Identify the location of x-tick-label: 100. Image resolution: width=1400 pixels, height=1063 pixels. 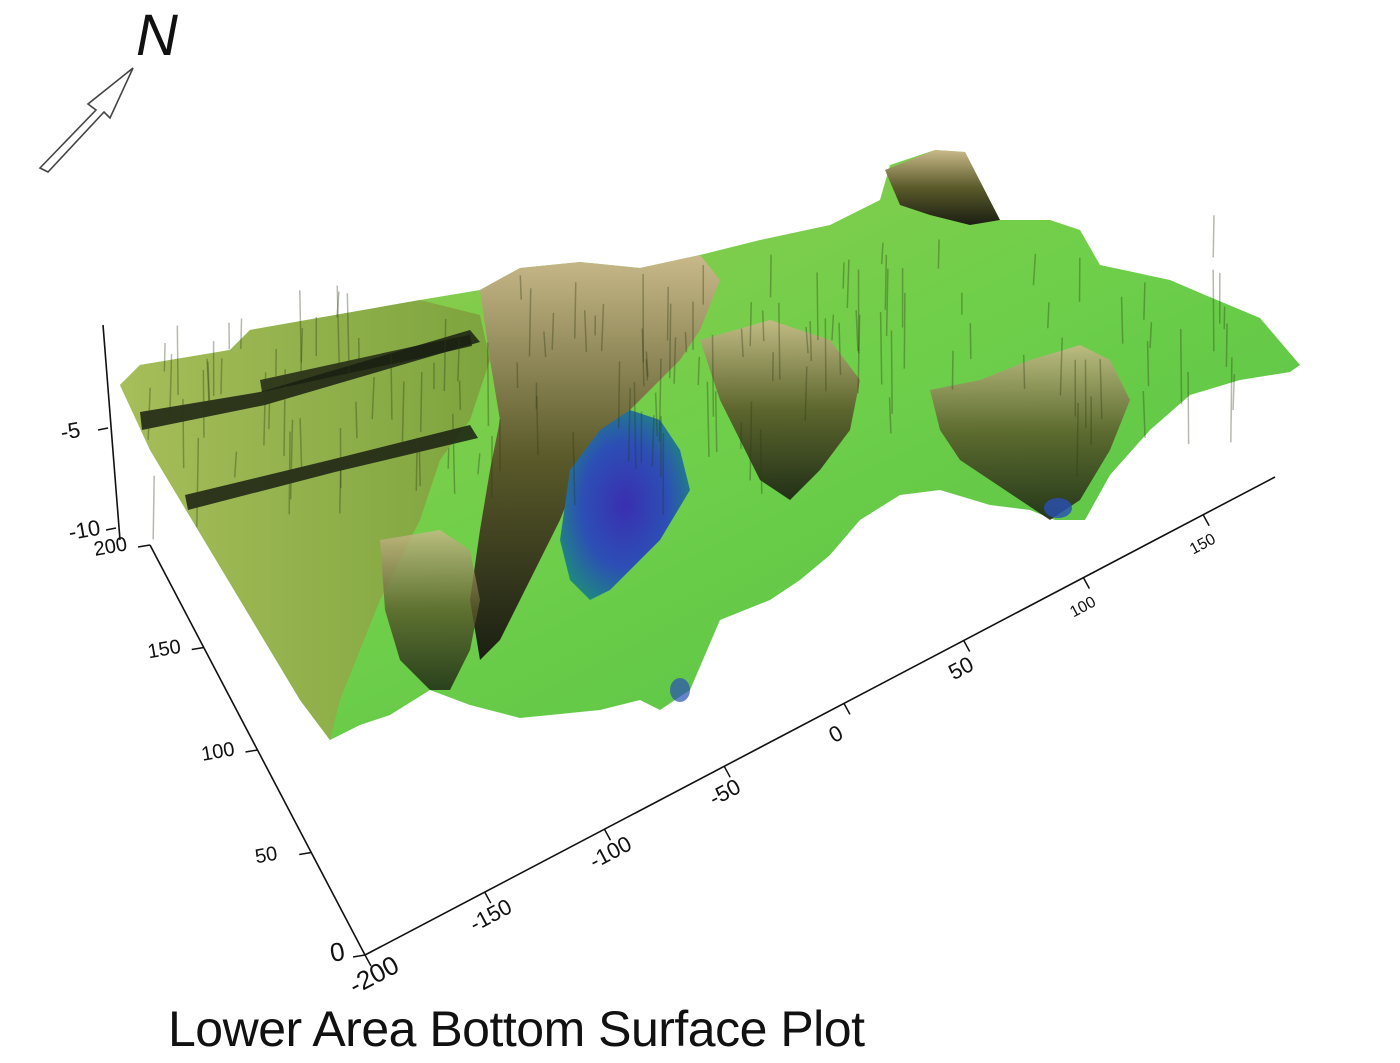
(1083, 608).